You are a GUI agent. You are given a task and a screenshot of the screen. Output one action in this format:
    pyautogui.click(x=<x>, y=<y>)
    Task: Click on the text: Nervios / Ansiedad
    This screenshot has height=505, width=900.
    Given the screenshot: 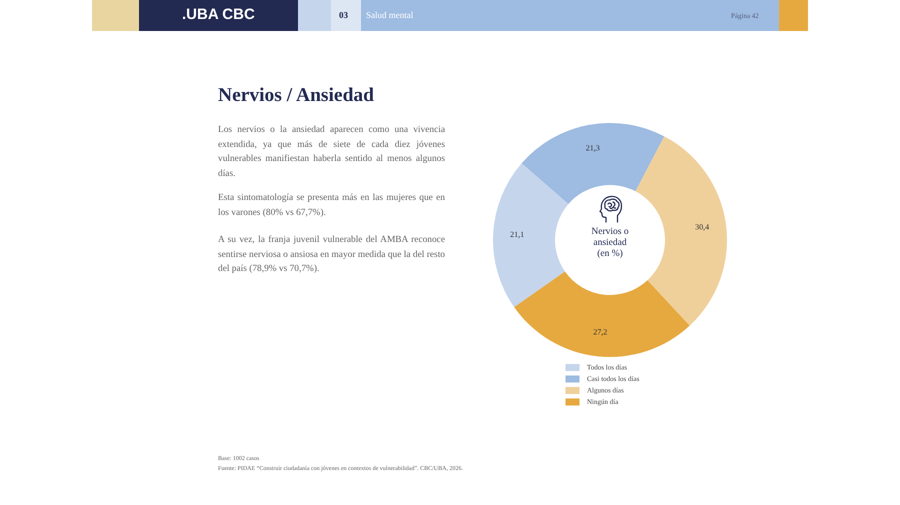 What is the action you would take?
    pyautogui.click(x=296, y=96)
    